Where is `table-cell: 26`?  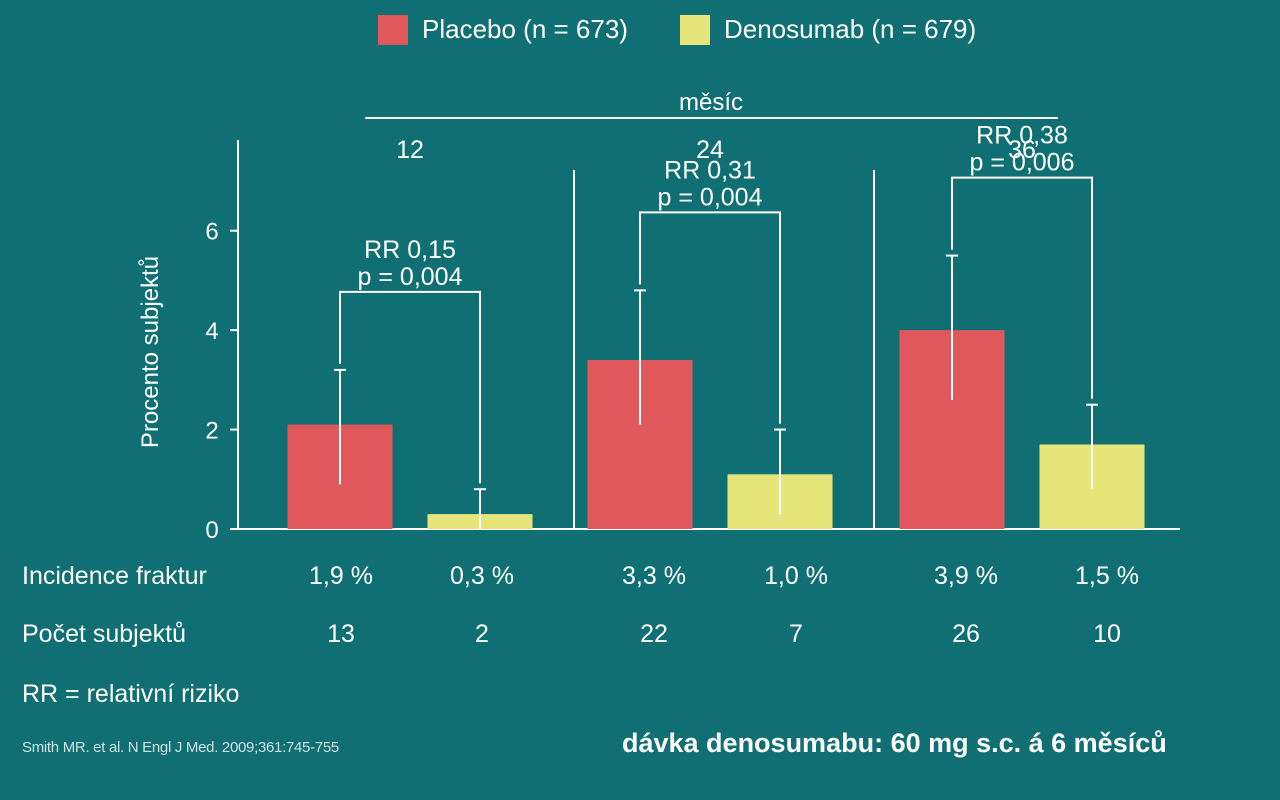 table-cell: 26 is located at coordinates (966, 634).